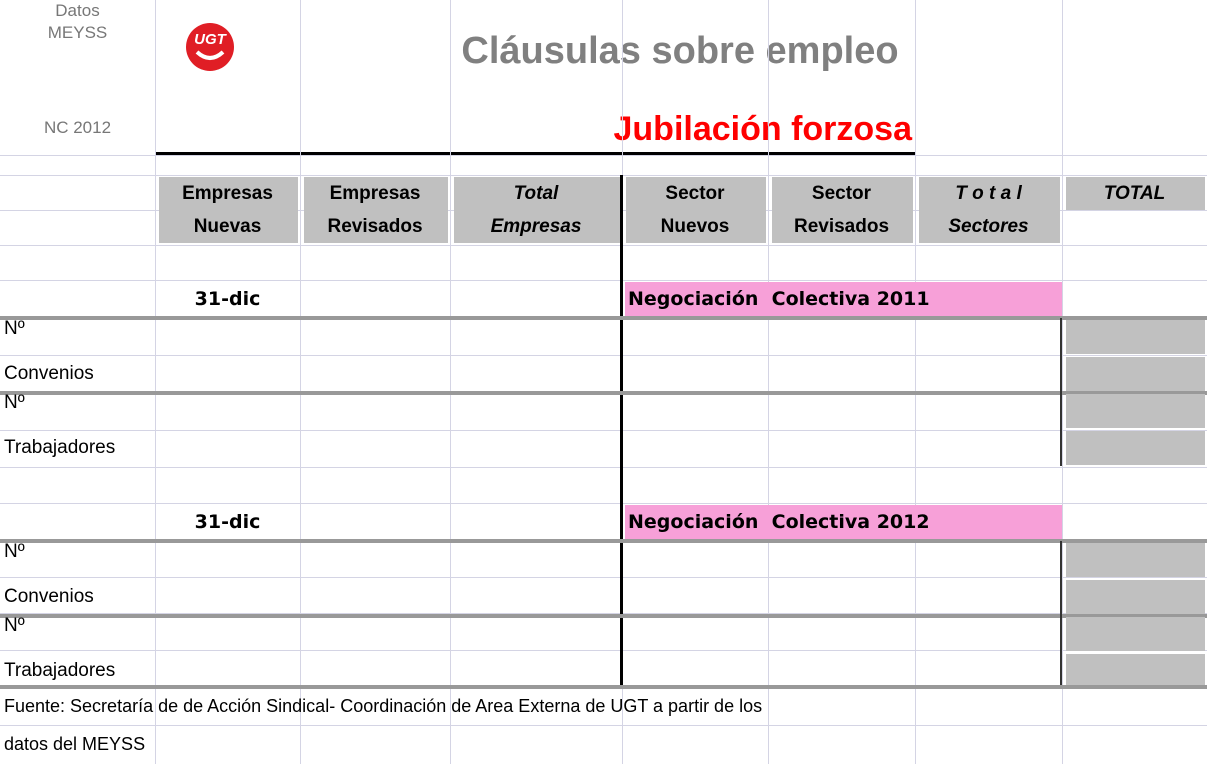  I want to click on column-header: Sector, so click(695, 193).